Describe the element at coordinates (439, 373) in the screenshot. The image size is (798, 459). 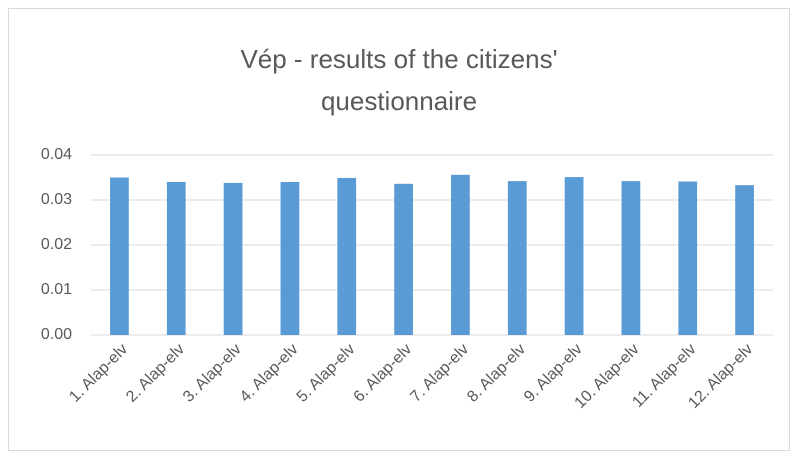
I see `x-tick-label: 7. Alap-elv` at that location.